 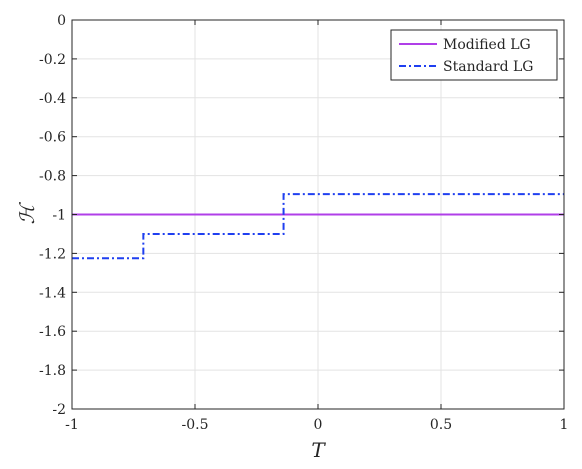 I want to click on x-axis-label: T, so click(x=318, y=450).